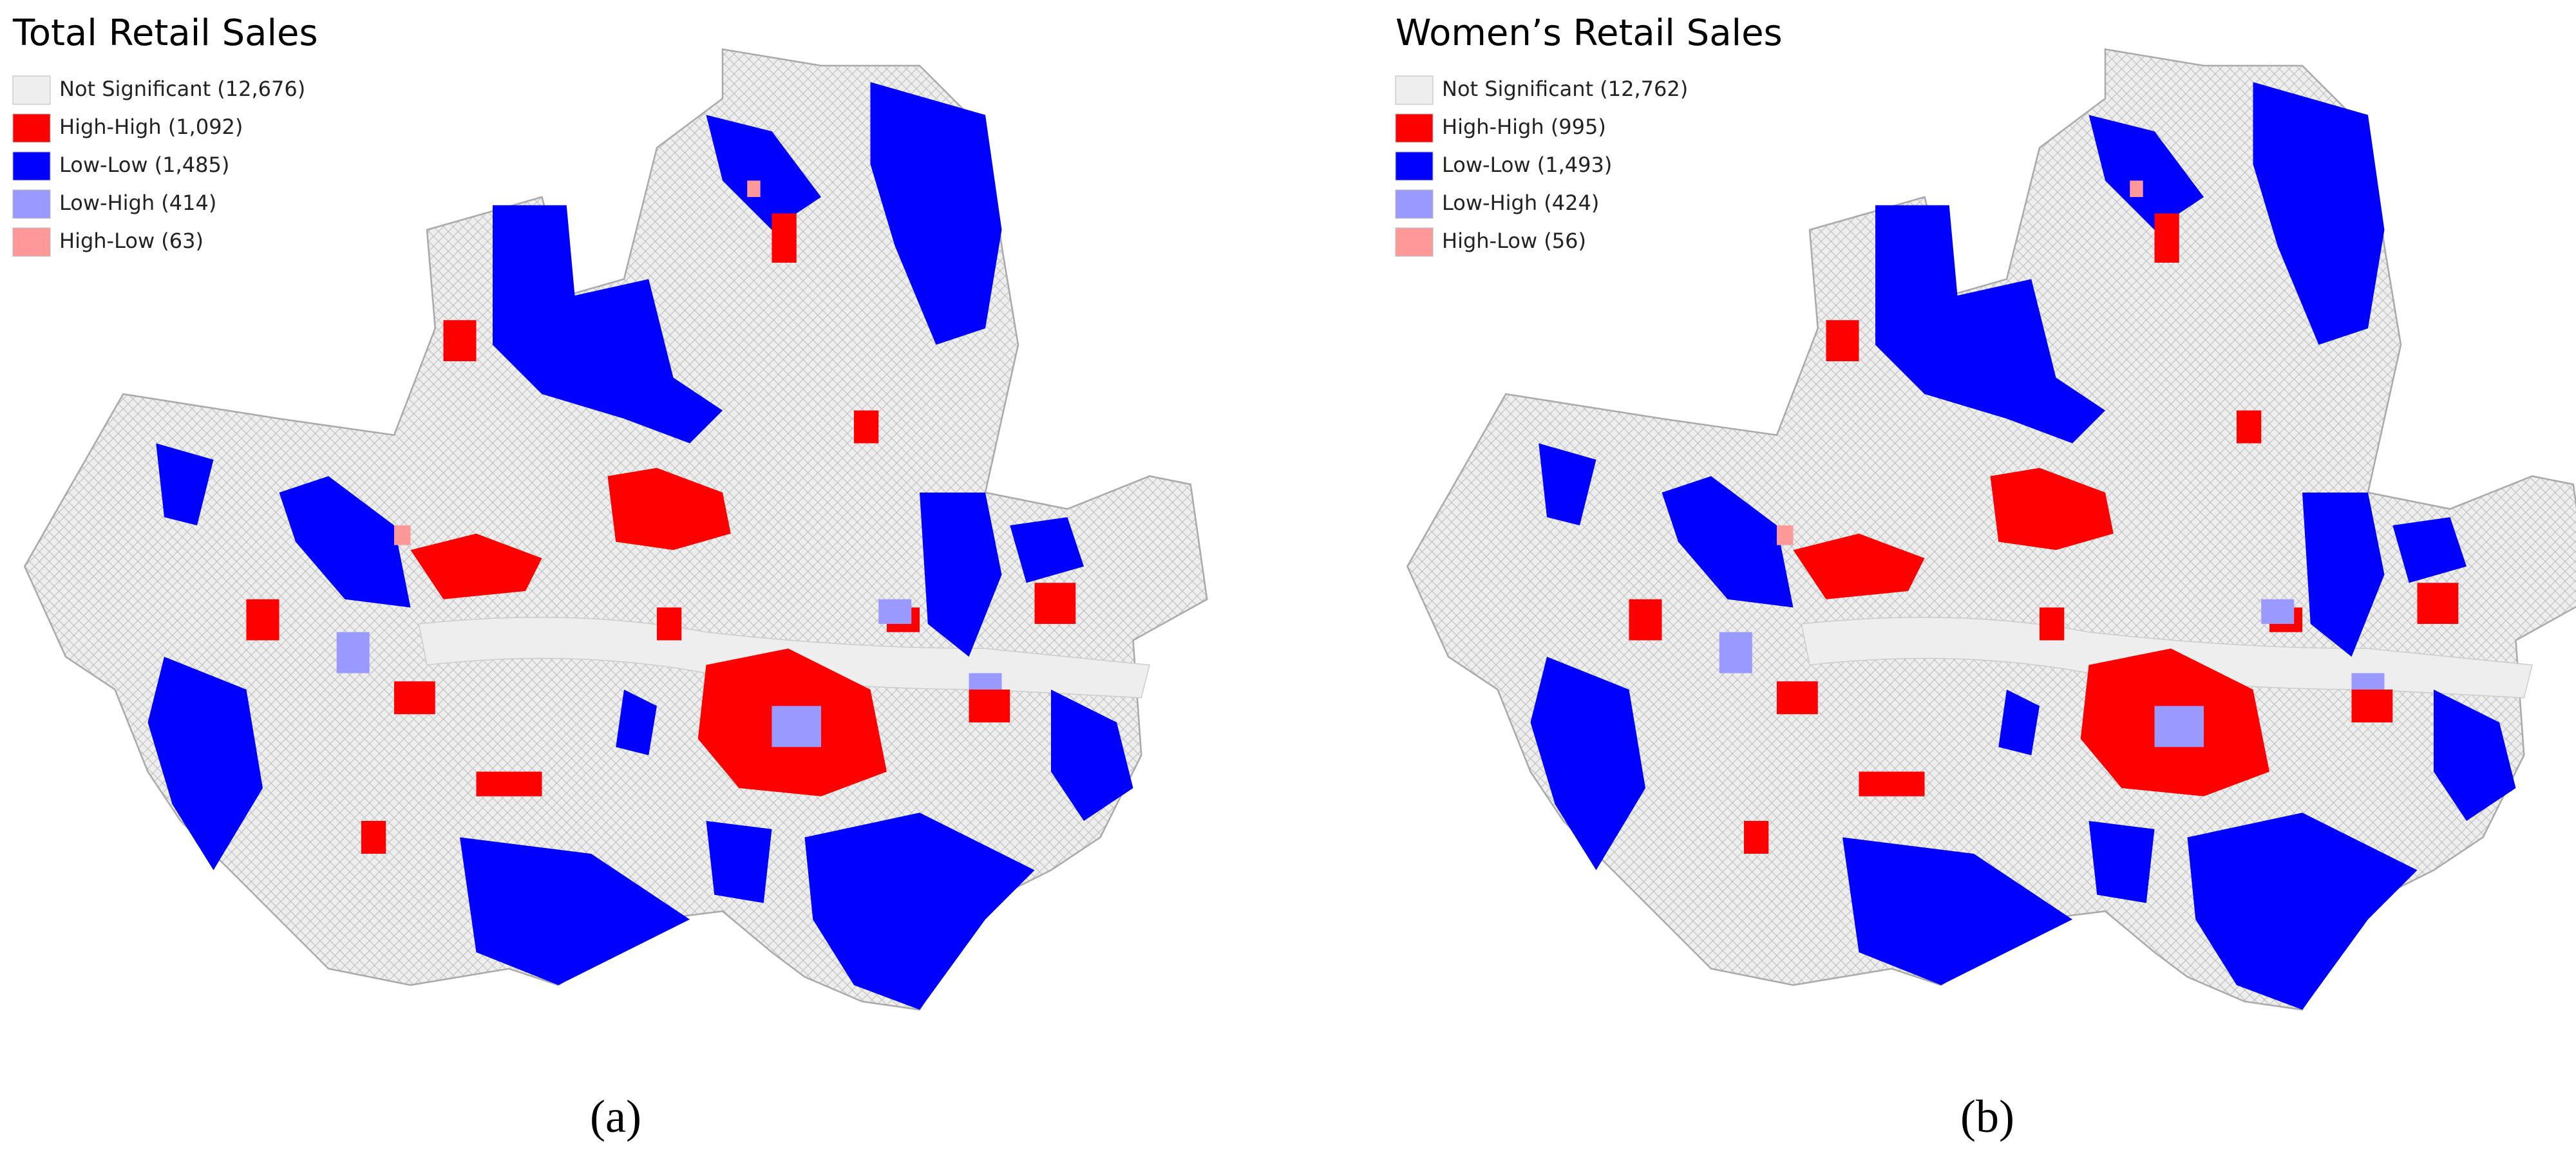  I want to click on legend-label: Not Significant (12,676), so click(182, 89).